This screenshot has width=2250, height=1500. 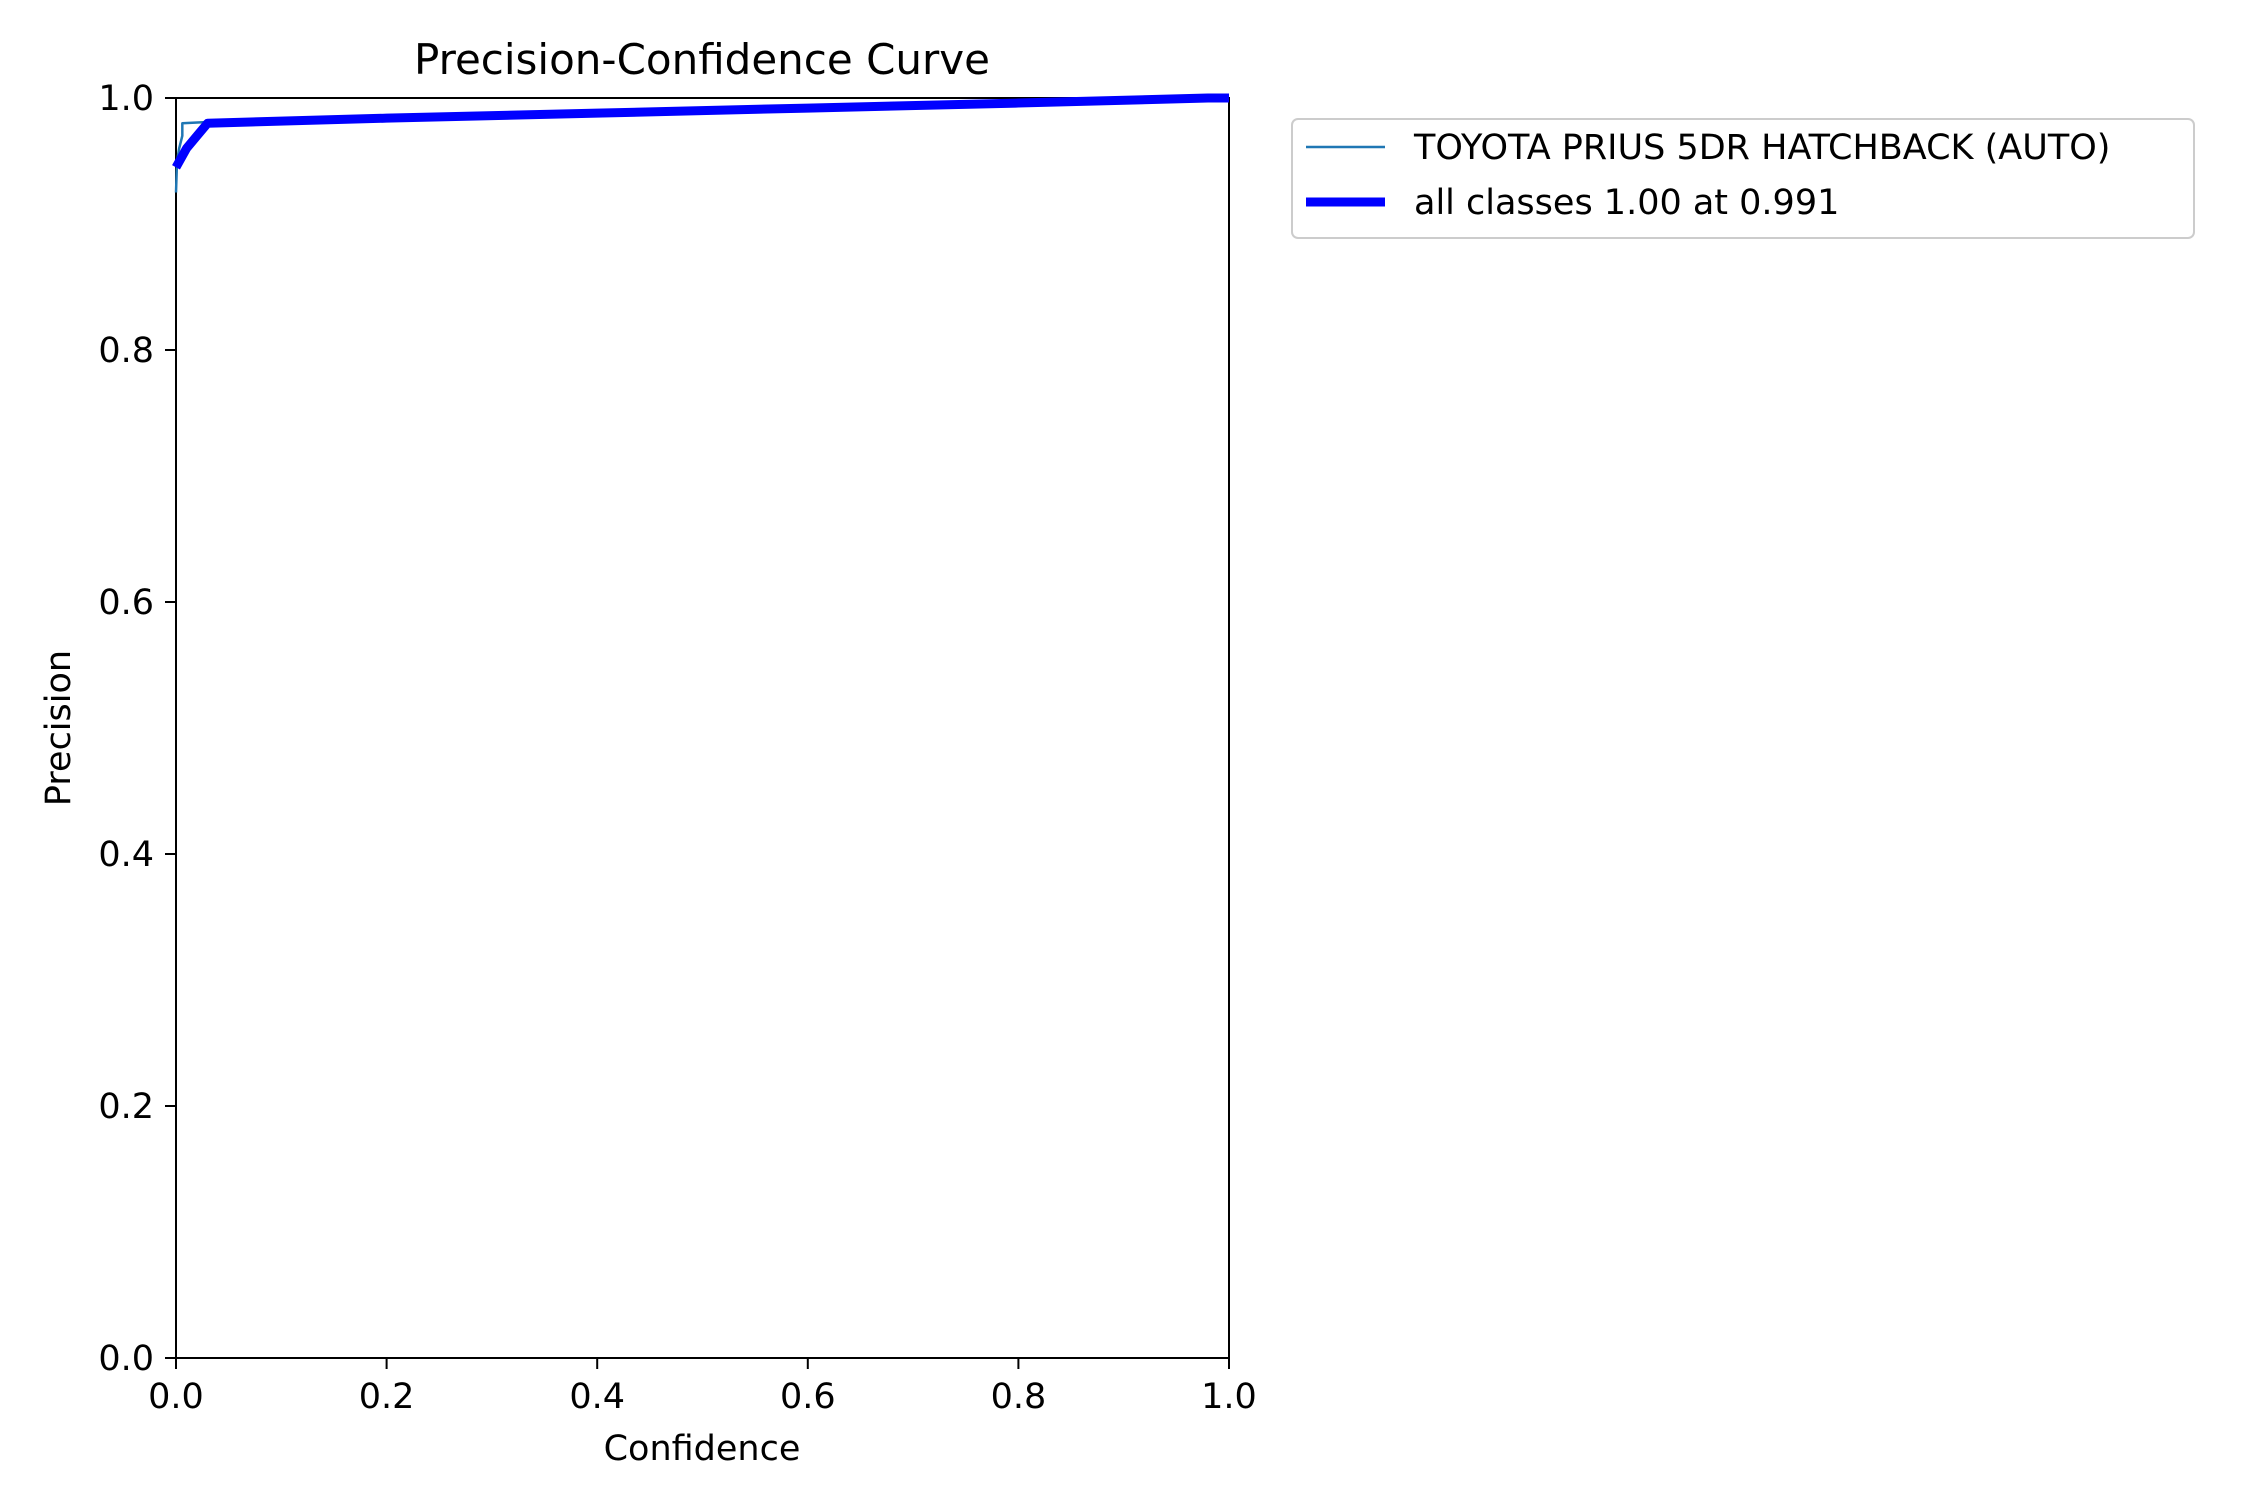 What do you see at coordinates (126, 855) in the screenshot?
I see `y-tick-label: 0.4` at bounding box center [126, 855].